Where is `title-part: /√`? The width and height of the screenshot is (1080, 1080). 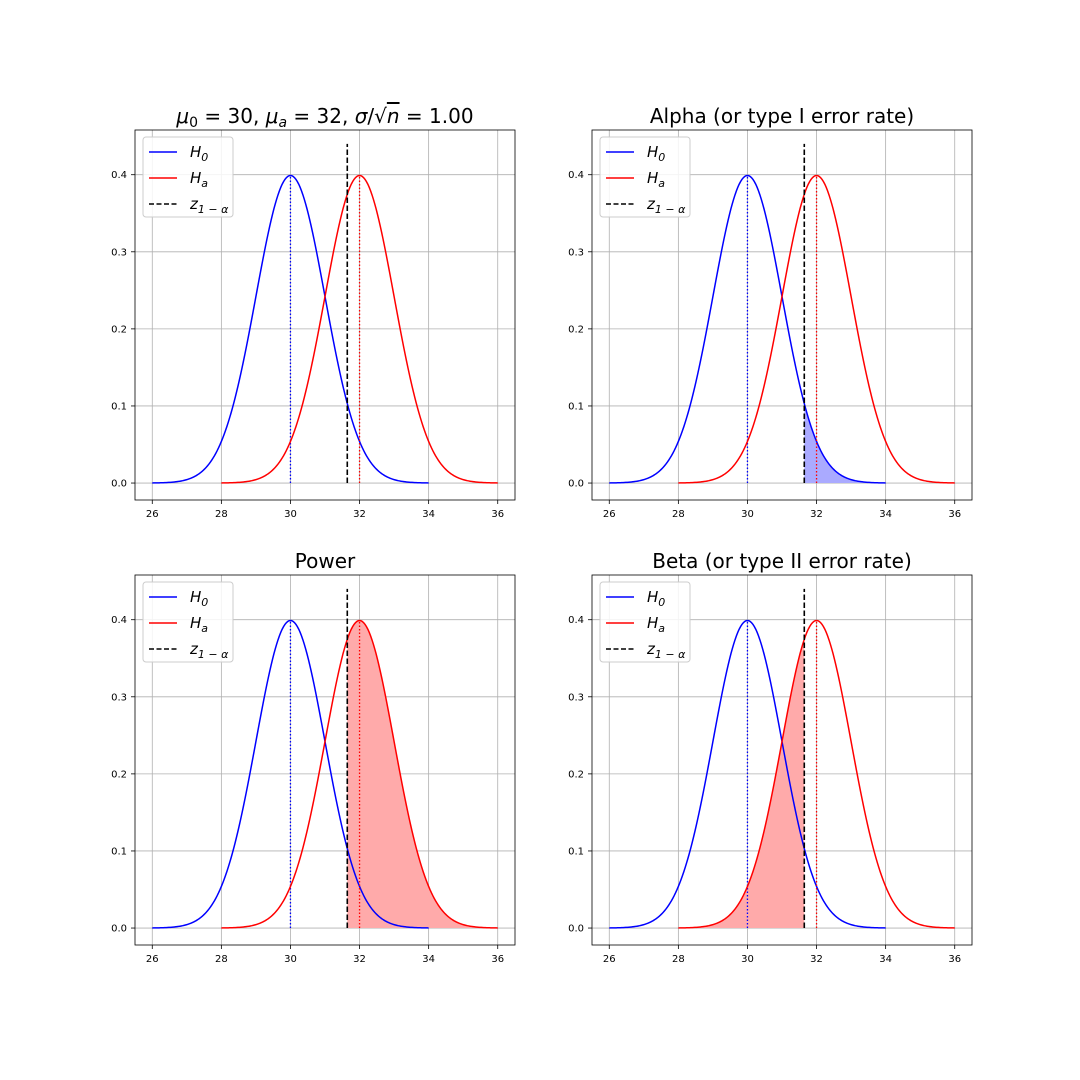 title-part: /√ is located at coordinates (377, 116).